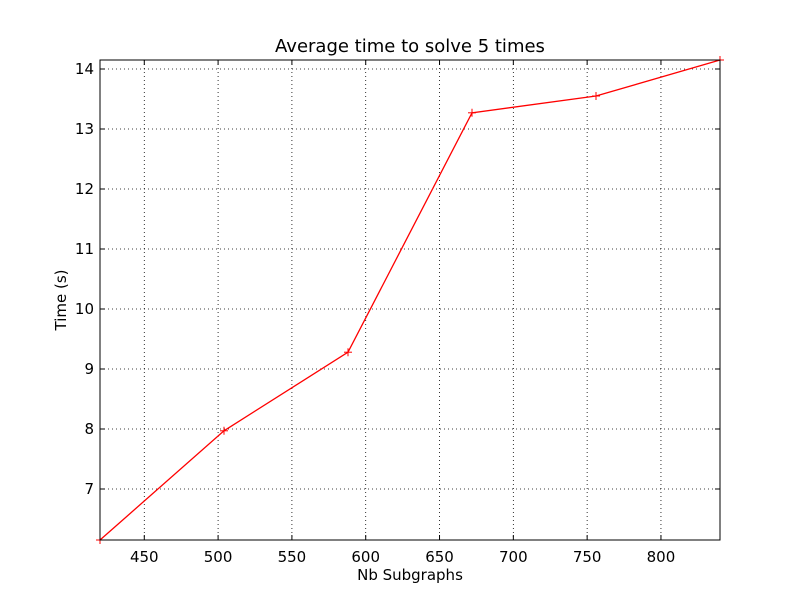 The width and height of the screenshot is (800, 600). Describe the element at coordinates (410, 46) in the screenshot. I see `chart-title: Average time to solve 5 times` at that location.